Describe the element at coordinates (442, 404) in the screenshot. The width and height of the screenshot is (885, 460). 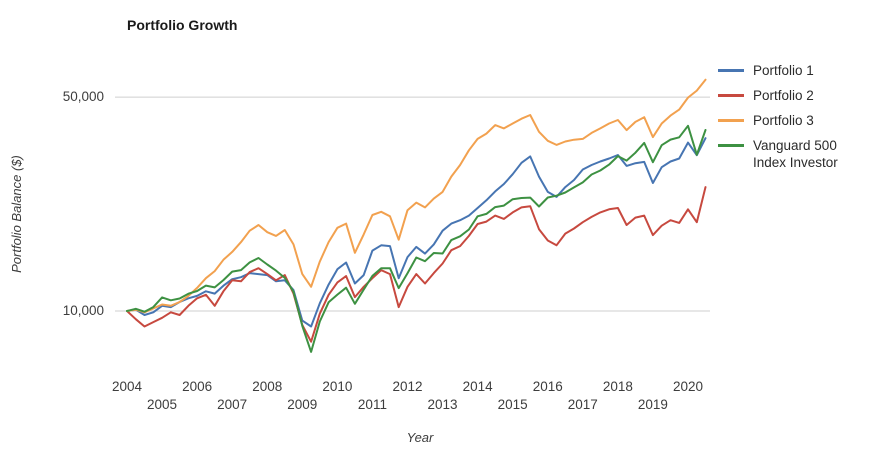
I see `x-tick-label: 2013` at that location.